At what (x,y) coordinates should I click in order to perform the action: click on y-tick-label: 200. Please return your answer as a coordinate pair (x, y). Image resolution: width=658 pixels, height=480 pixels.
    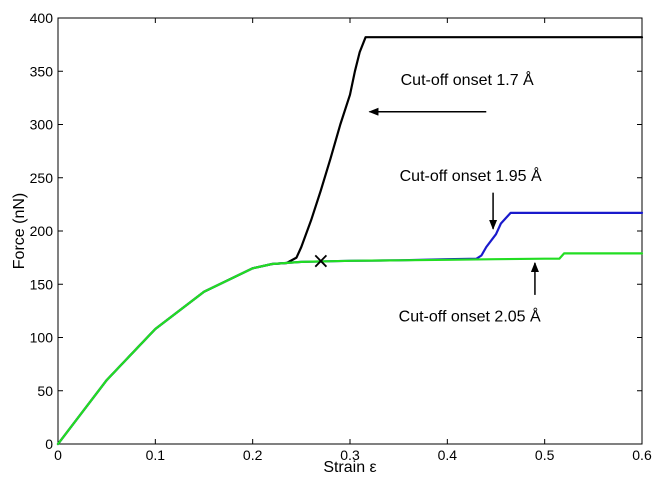
    Looking at the image, I should click on (42, 231).